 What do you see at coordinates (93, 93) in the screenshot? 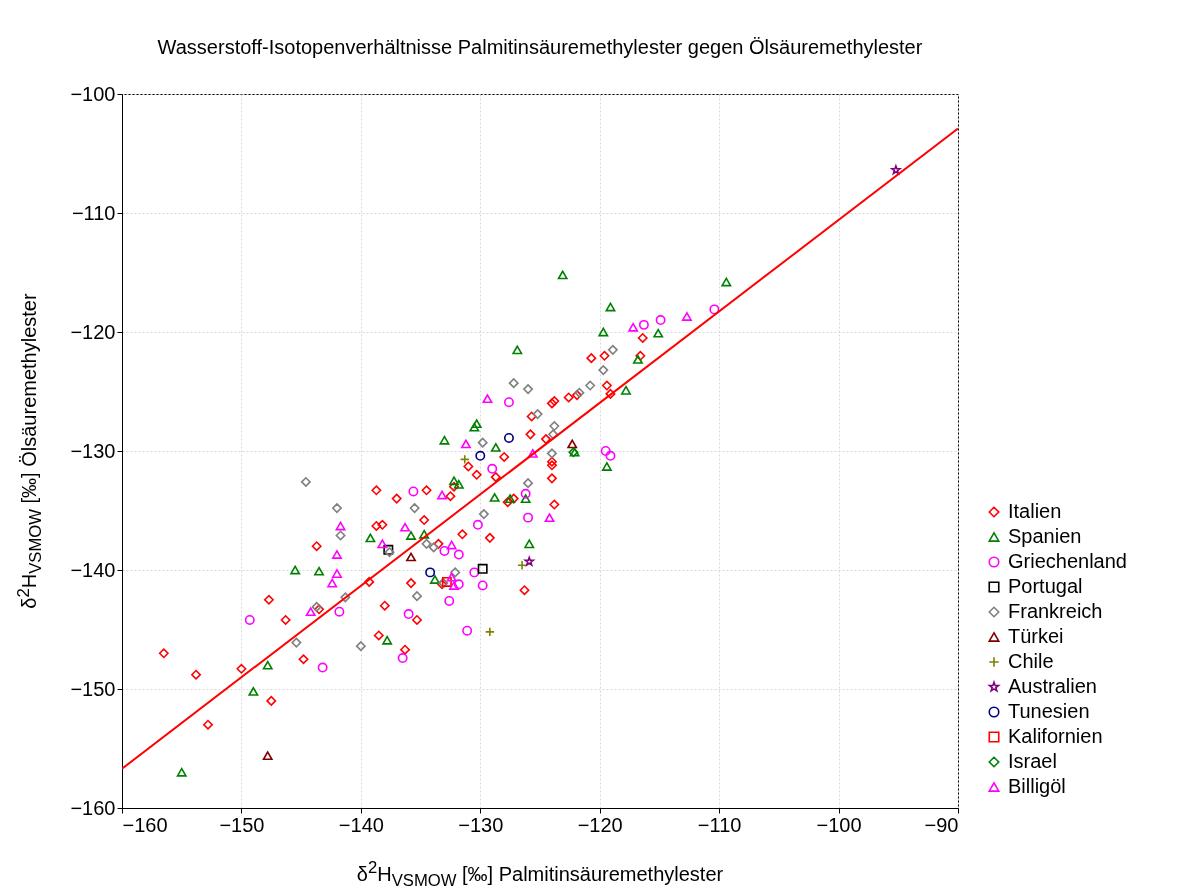
I see `y-tick-label: −100` at bounding box center [93, 93].